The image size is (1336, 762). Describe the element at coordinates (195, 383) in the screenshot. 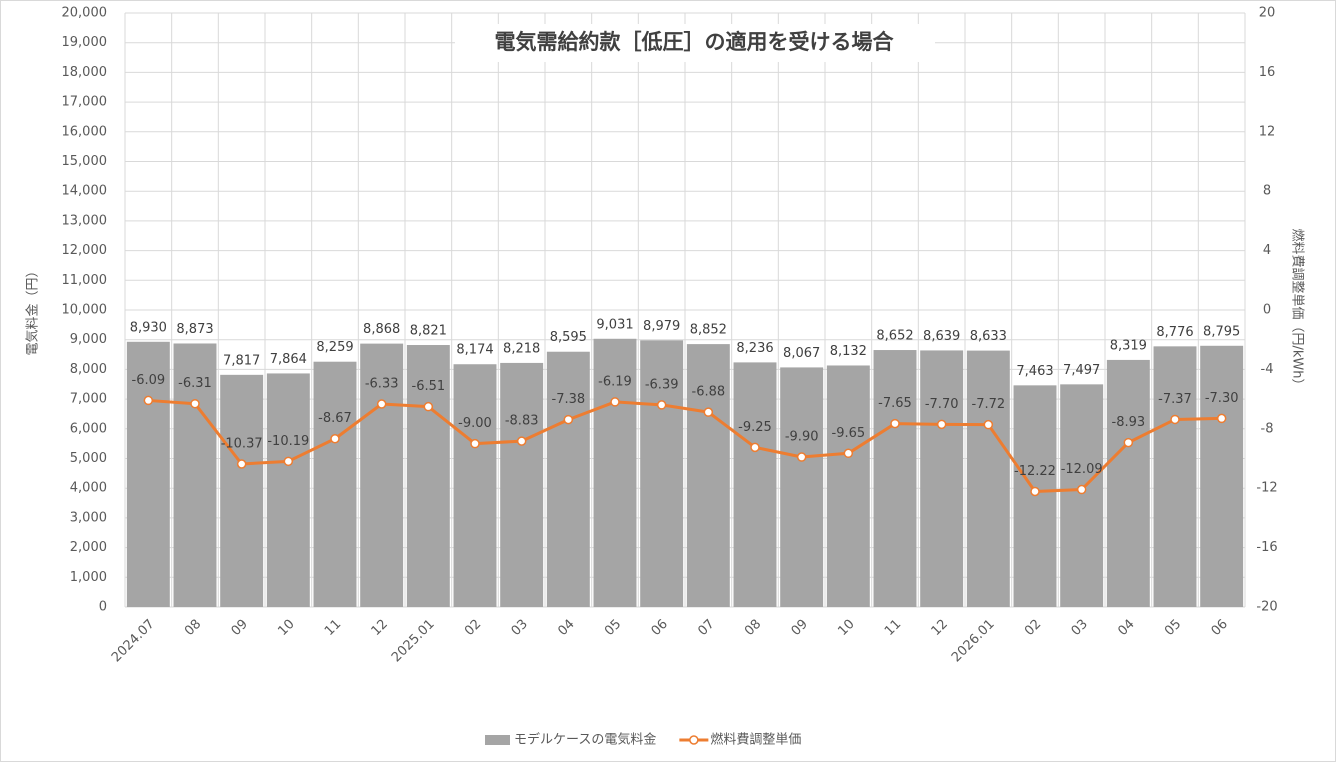

I see `line-value-label: -6.31` at that location.